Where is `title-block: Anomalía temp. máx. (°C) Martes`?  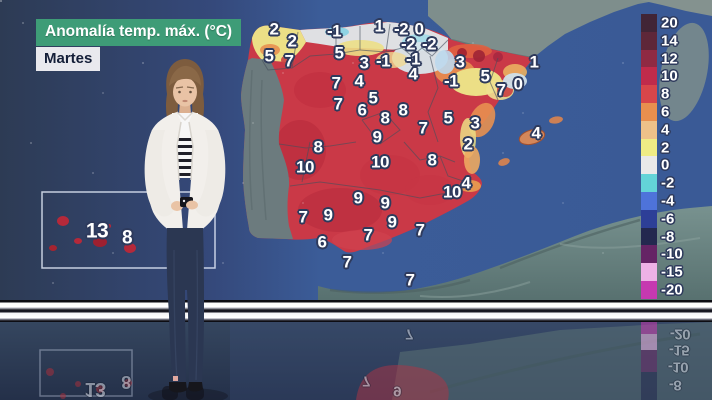 title-block: Anomalía temp. máx. (°C) Martes is located at coordinates (139, 45).